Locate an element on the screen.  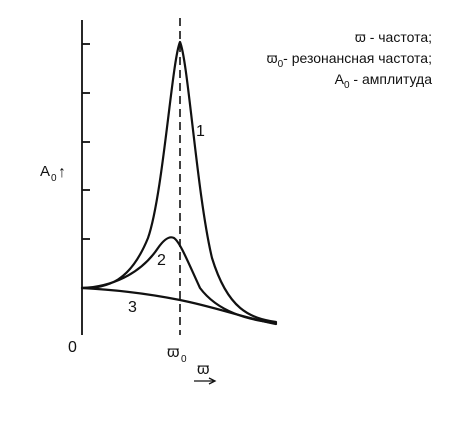
y-axis-arrow-icon: ↑ is located at coordinates (62, 172).